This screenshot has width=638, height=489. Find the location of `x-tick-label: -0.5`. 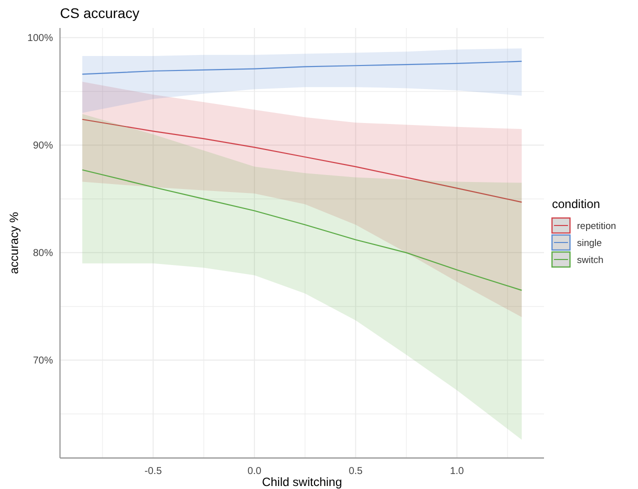

x-tick-label: -0.5 is located at coordinates (153, 471).